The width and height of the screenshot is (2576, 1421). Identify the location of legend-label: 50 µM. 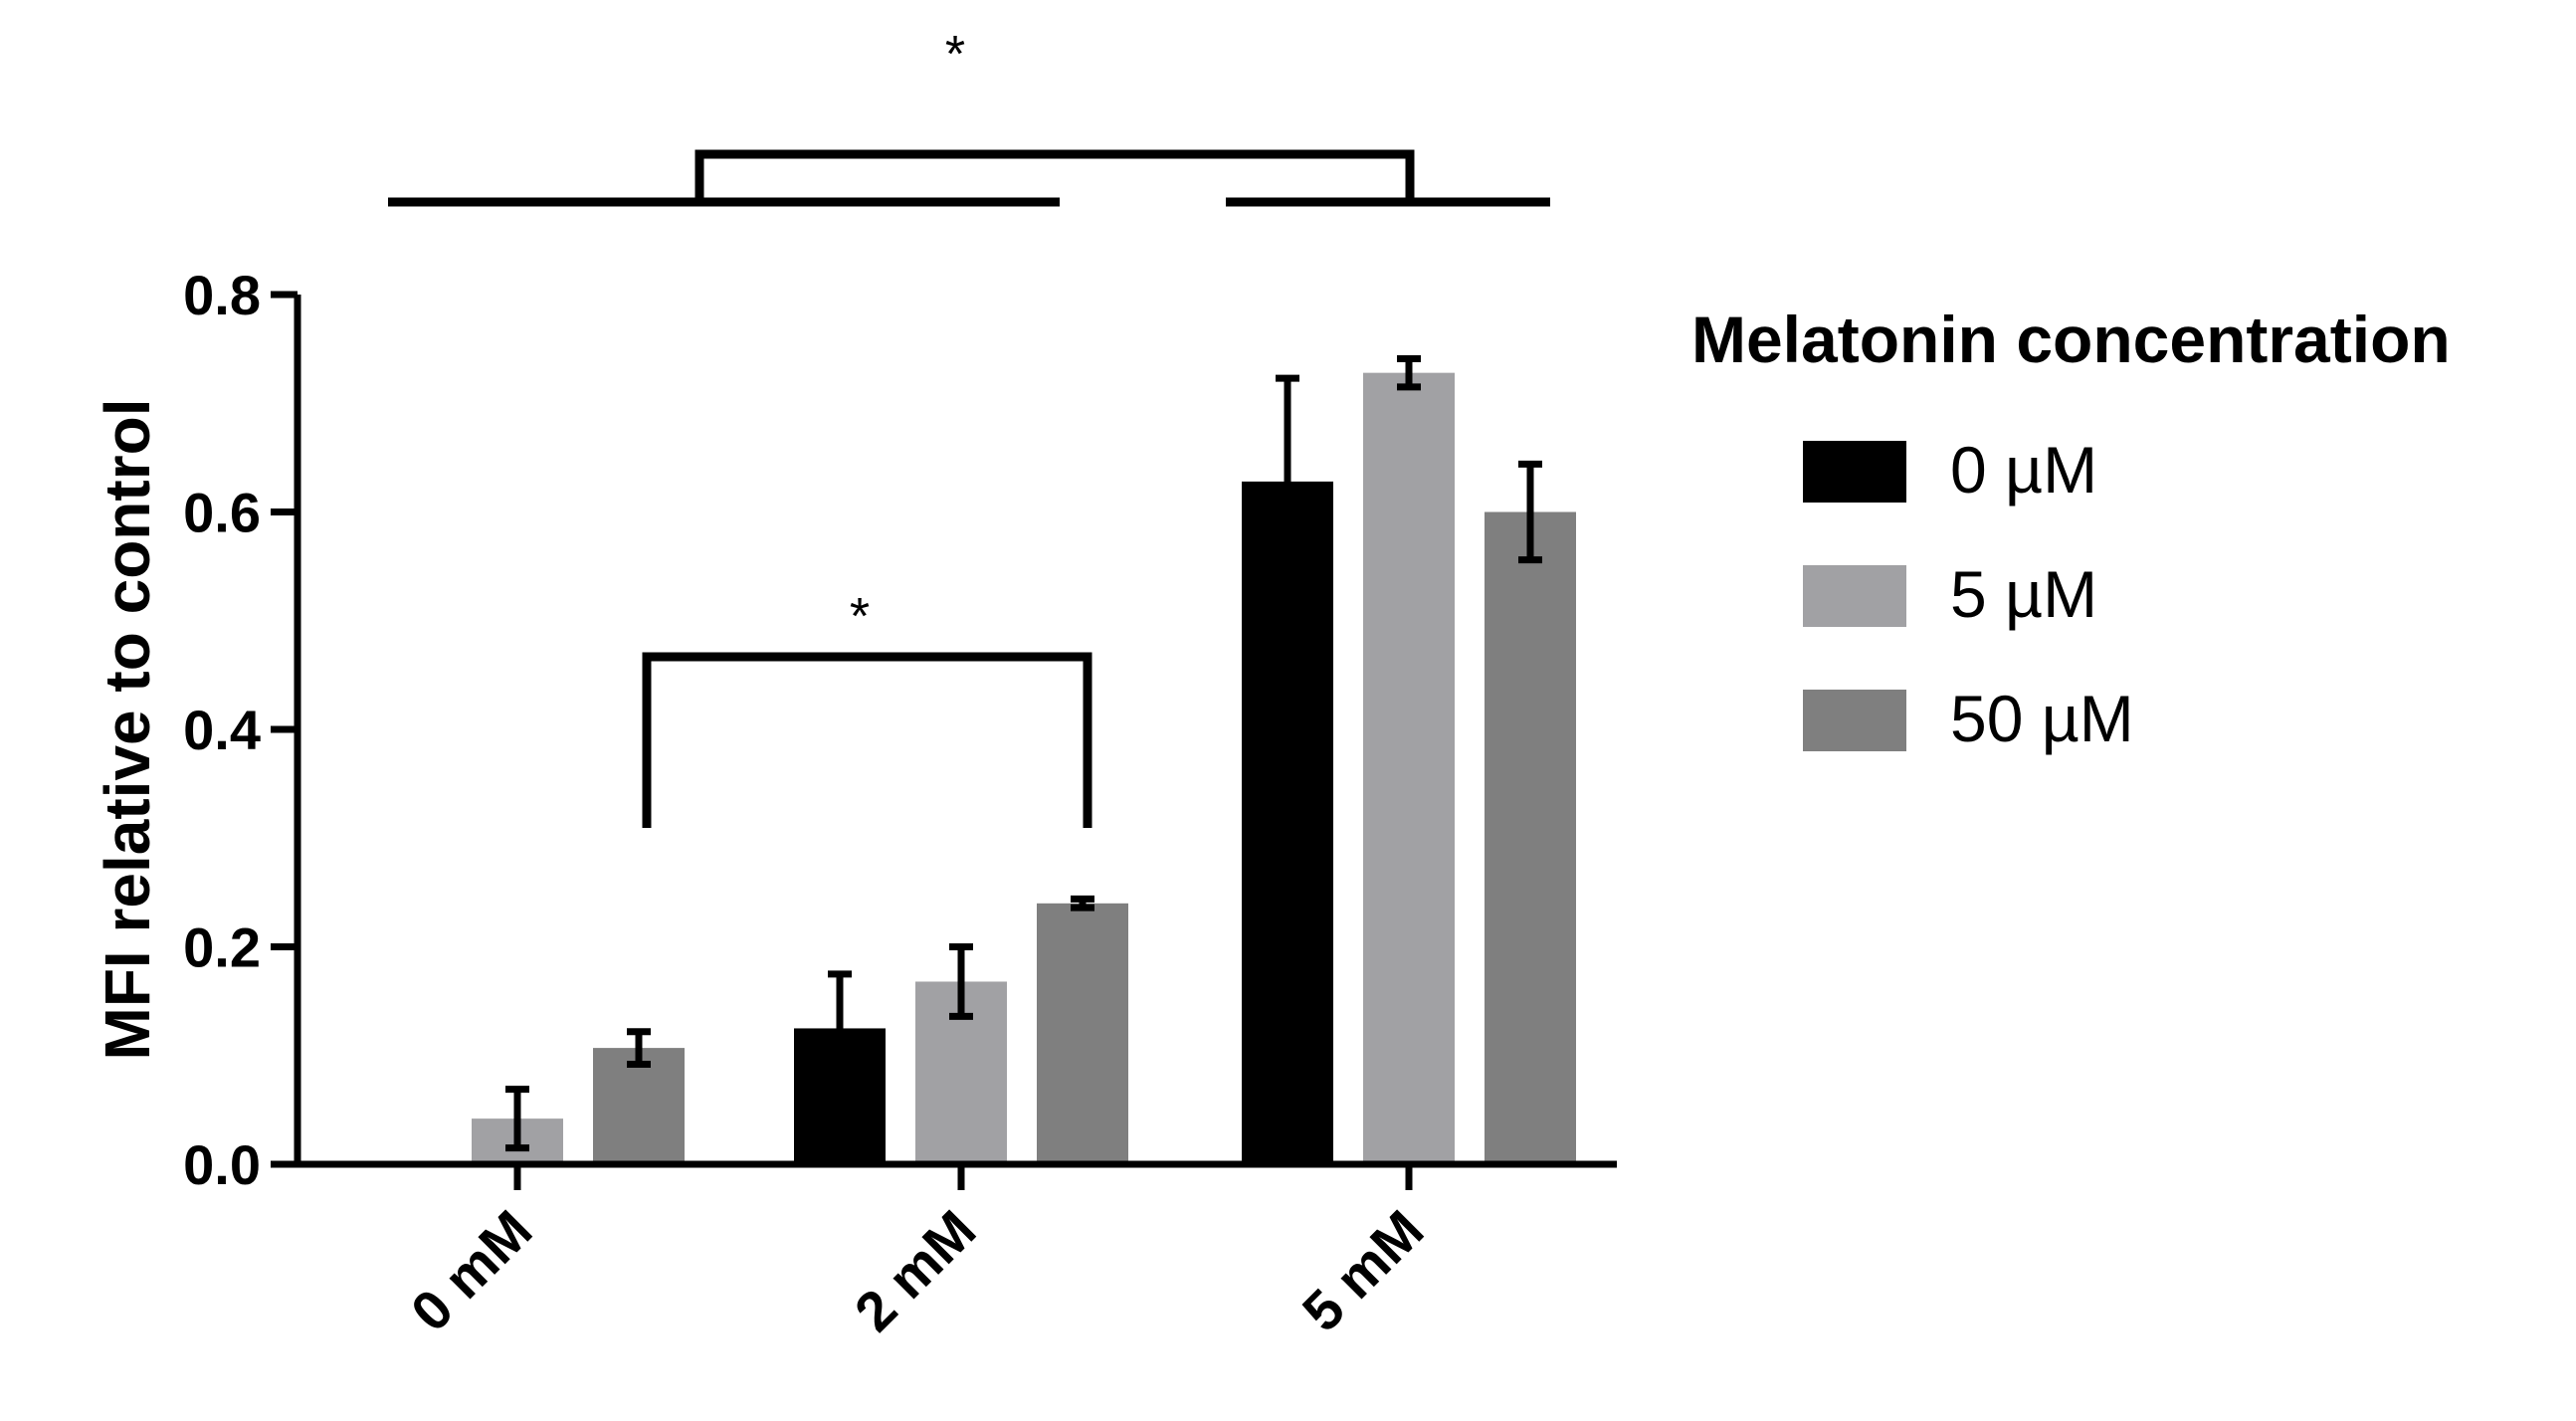
(2042, 719).